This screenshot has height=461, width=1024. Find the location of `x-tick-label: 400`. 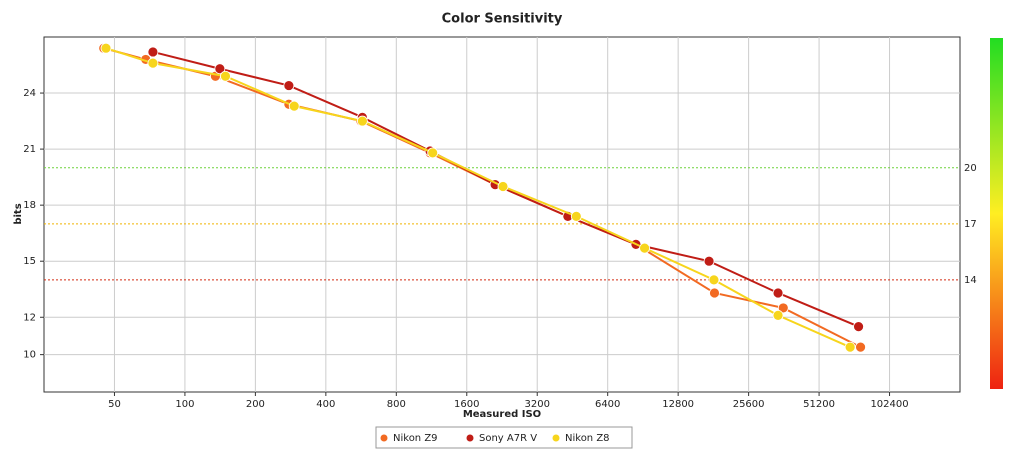

x-tick-label: 400 is located at coordinates (325, 404).